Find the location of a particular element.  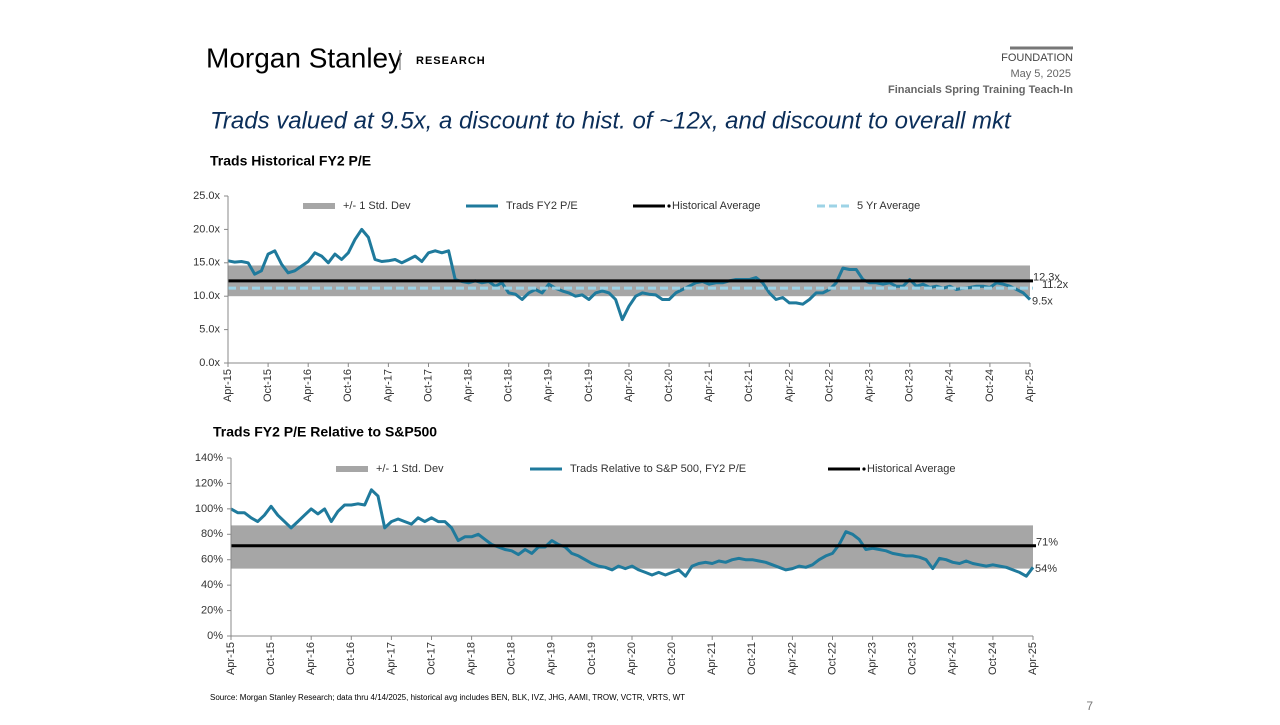

average-label: 71% is located at coordinates (1047, 543).